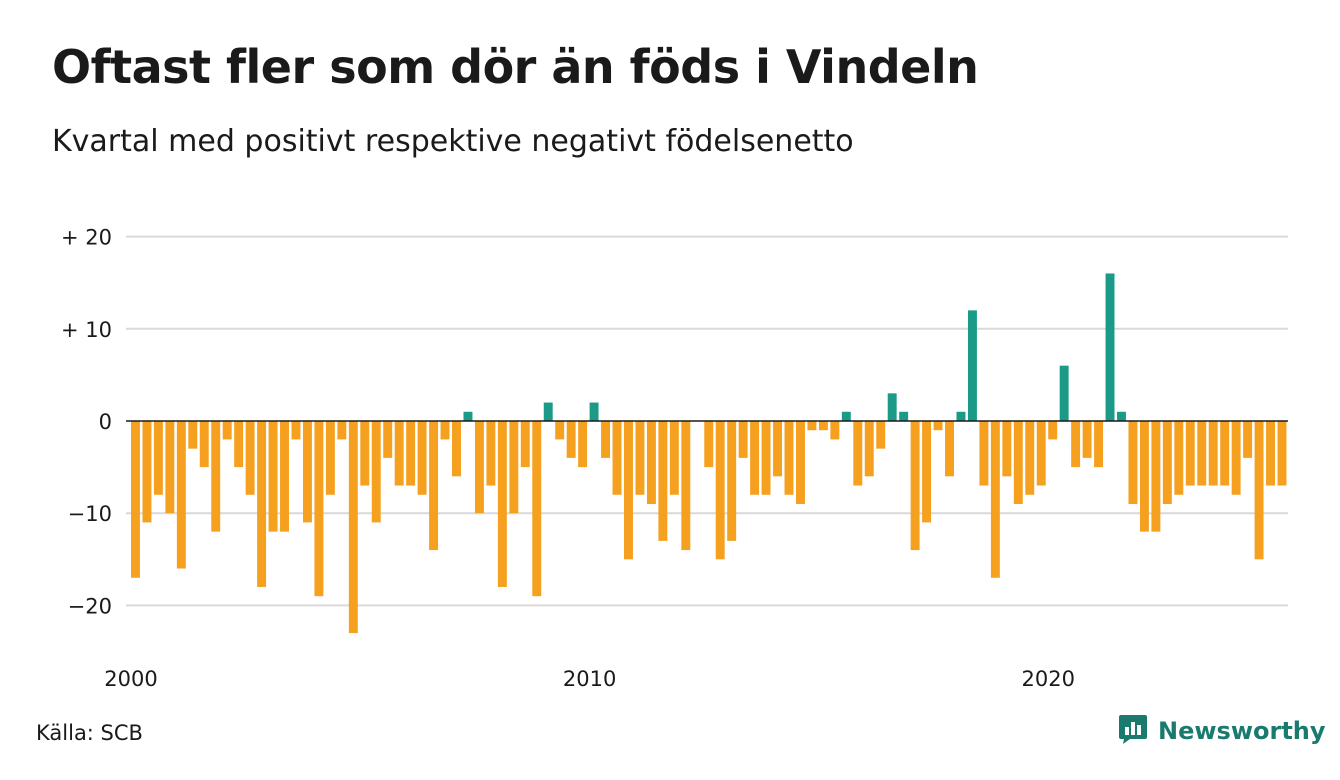 This screenshot has height=780, width=1340. Describe the element at coordinates (1133, 731) in the screenshot. I see `bar-chart-speech-bubble-icon` at that location.